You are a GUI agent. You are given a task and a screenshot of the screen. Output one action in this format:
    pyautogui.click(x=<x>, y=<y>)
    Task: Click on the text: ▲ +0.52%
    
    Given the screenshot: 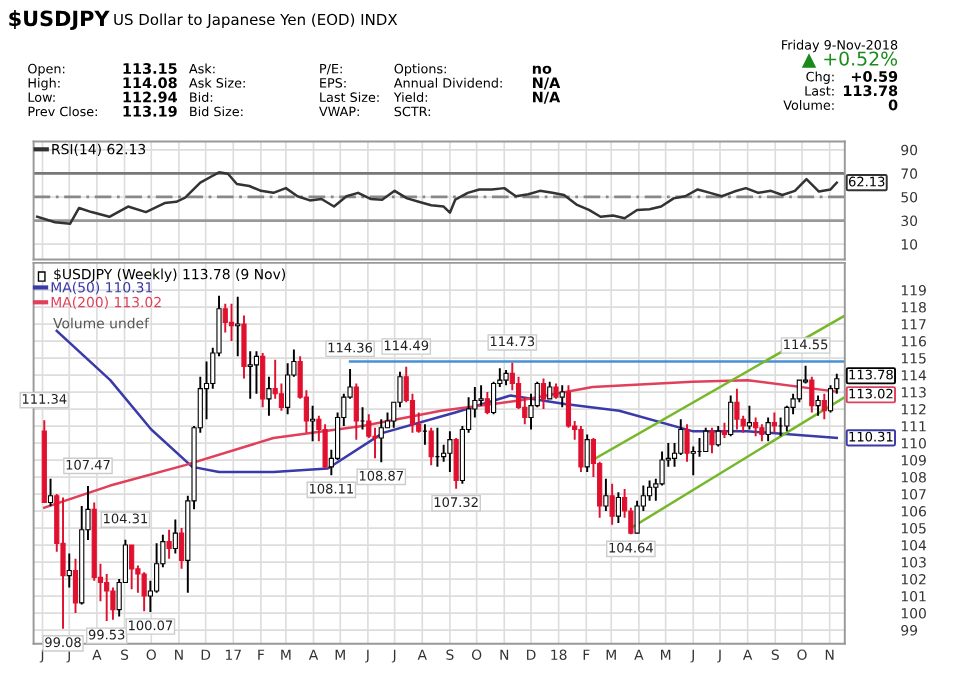 What is the action you would take?
    pyautogui.click(x=849, y=59)
    